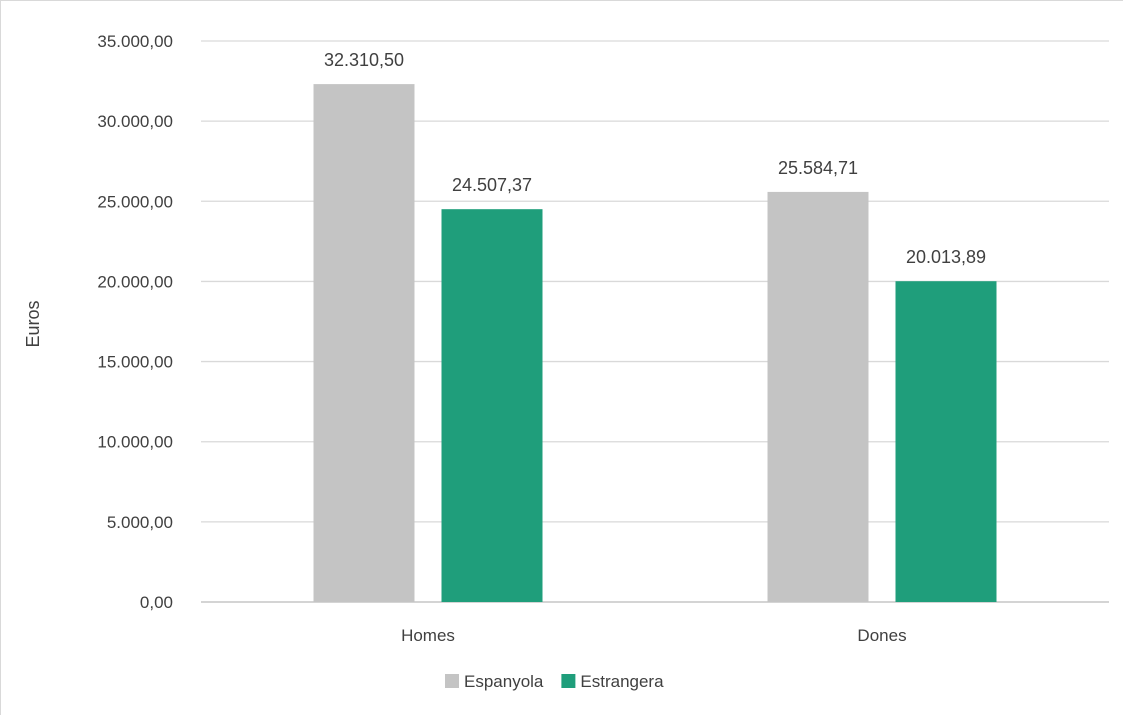 Image resolution: width=1123 pixels, height=716 pixels. I want to click on y-tick-label: 0,00, so click(156, 602).